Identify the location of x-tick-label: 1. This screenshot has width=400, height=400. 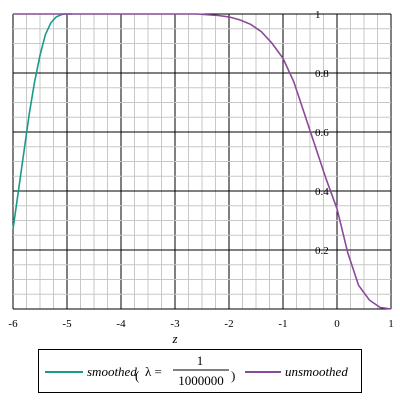
(391, 324).